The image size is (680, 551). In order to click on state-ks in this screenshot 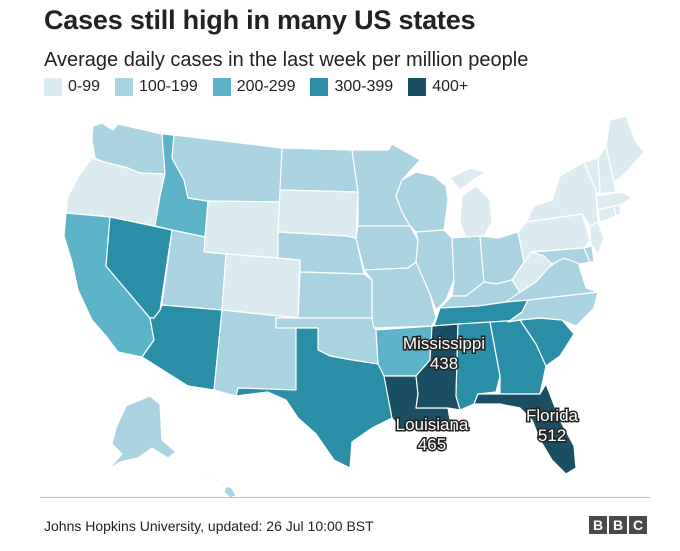, I will do `click(335, 295)`.